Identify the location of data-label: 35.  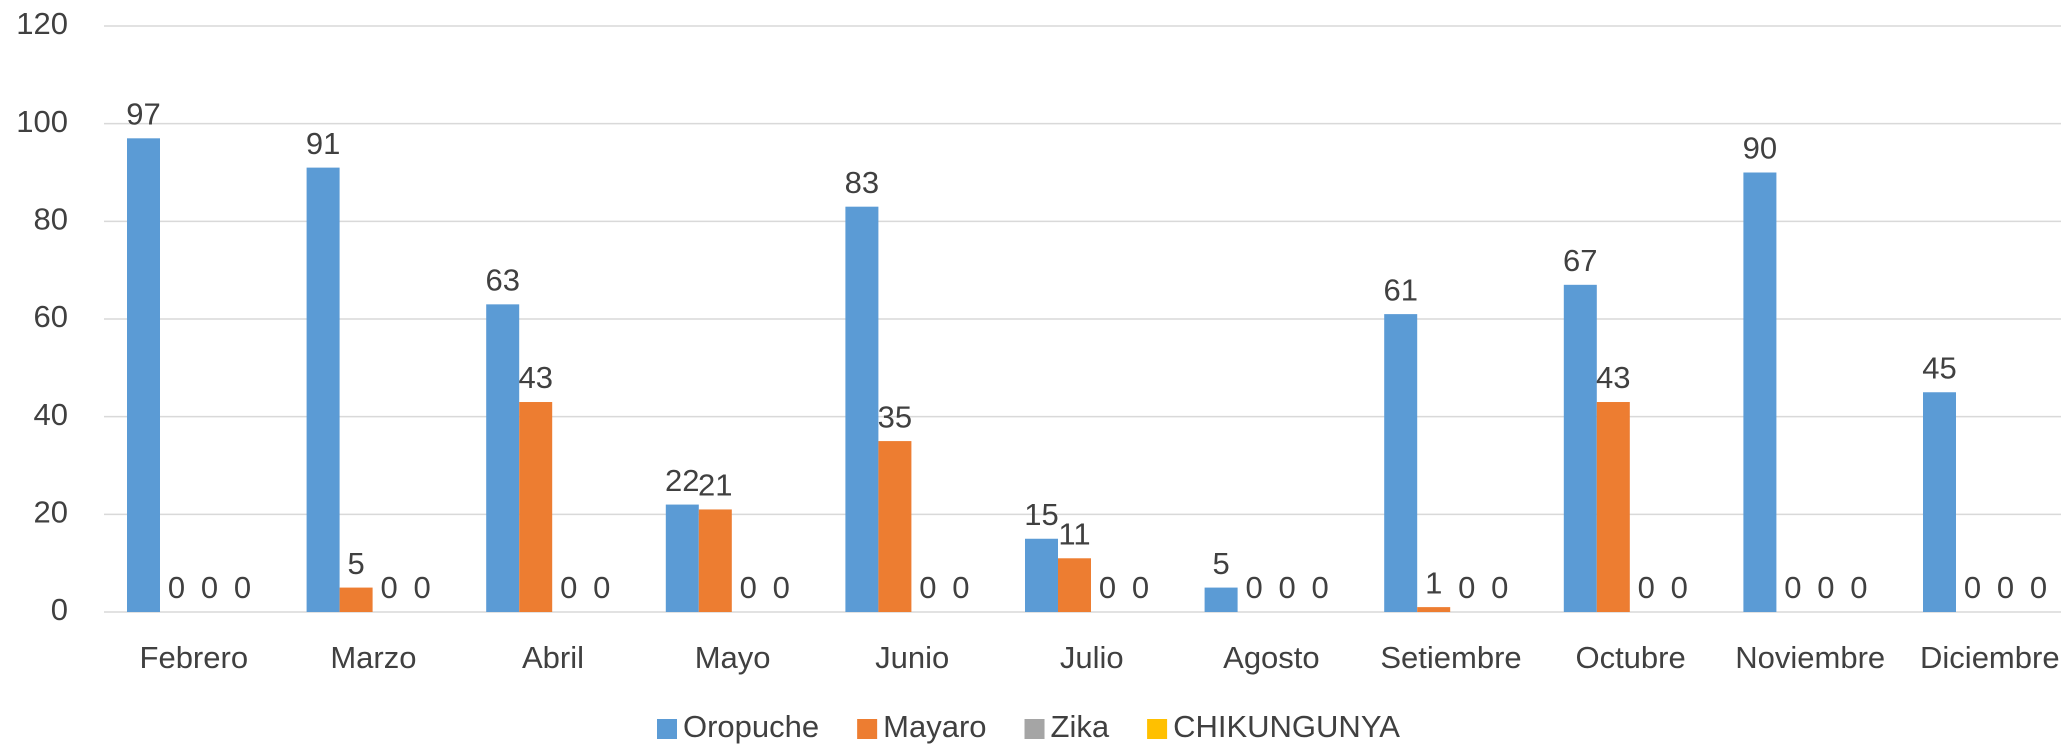
(895, 416).